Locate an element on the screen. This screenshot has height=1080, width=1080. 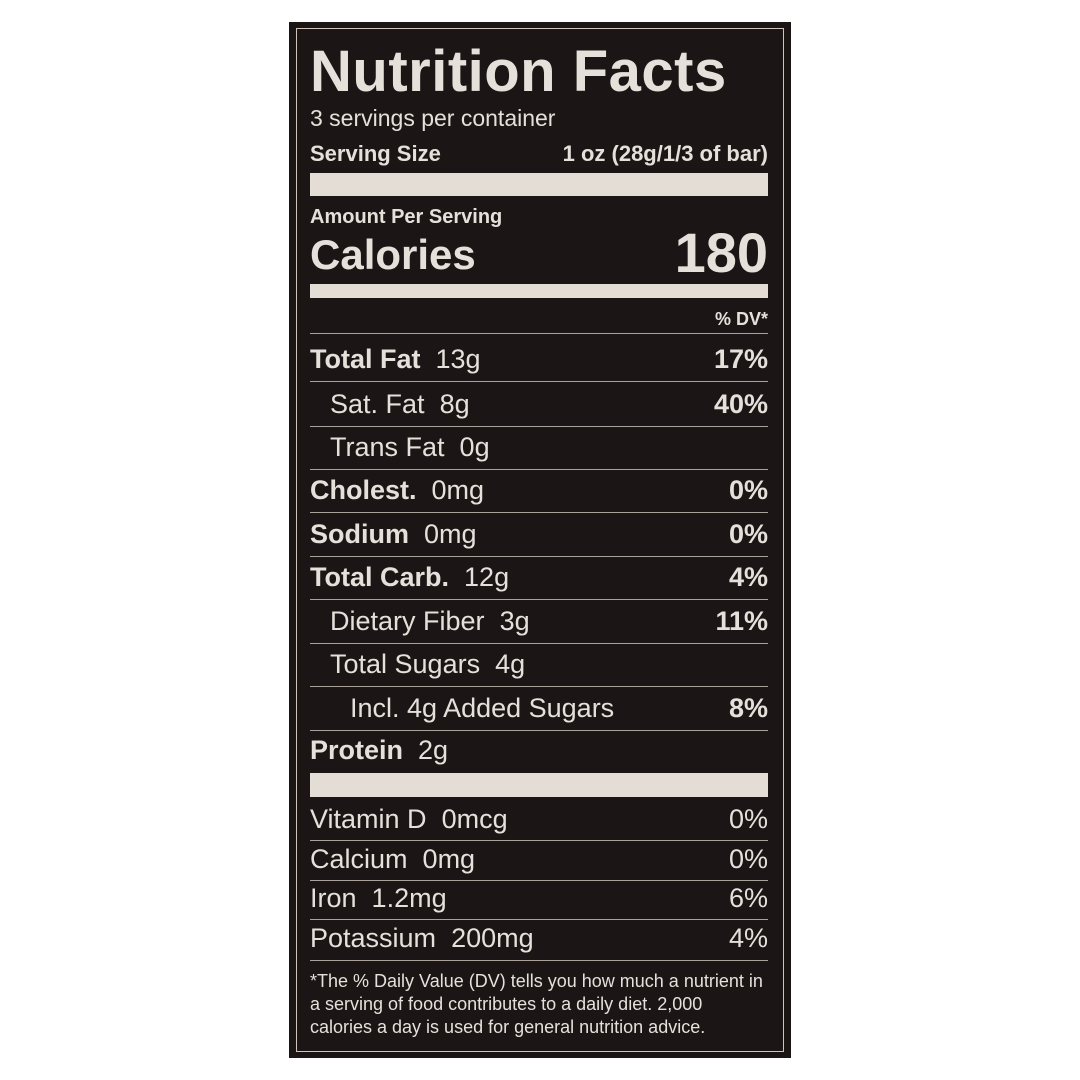
vitamin-name: Vitamin D is located at coordinates (368, 819).